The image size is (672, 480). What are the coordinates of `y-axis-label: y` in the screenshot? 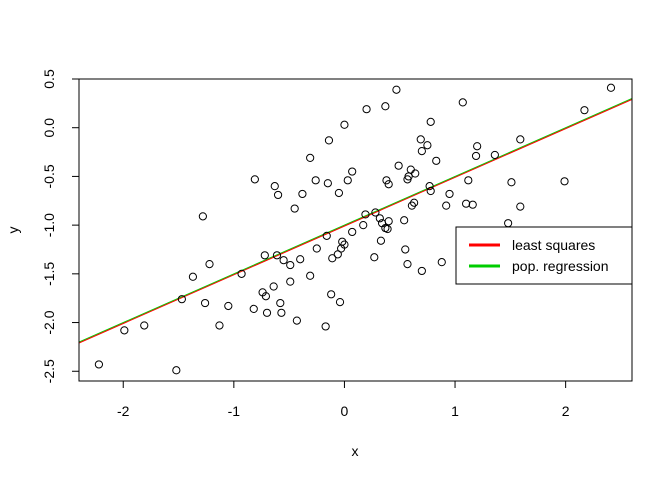 It's located at (13, 230).